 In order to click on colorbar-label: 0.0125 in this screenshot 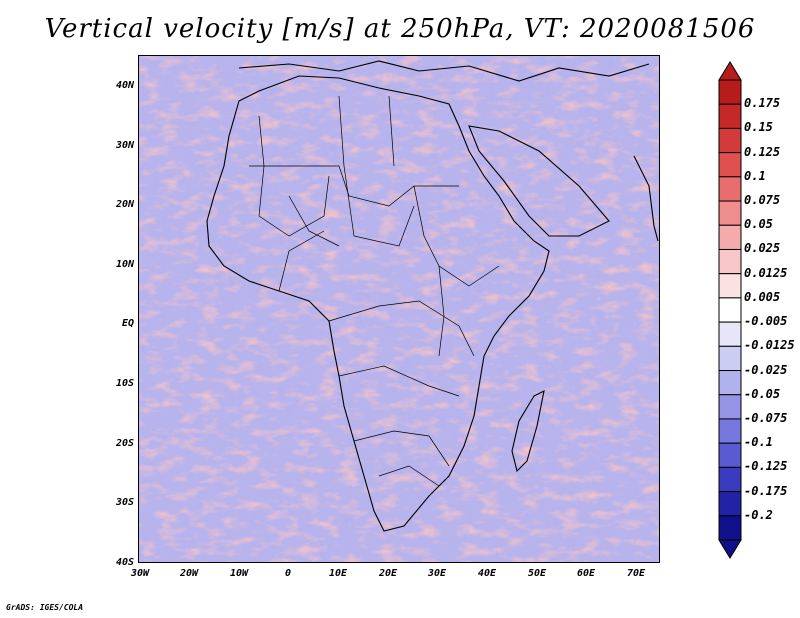, I will do `click(766, 272)`.